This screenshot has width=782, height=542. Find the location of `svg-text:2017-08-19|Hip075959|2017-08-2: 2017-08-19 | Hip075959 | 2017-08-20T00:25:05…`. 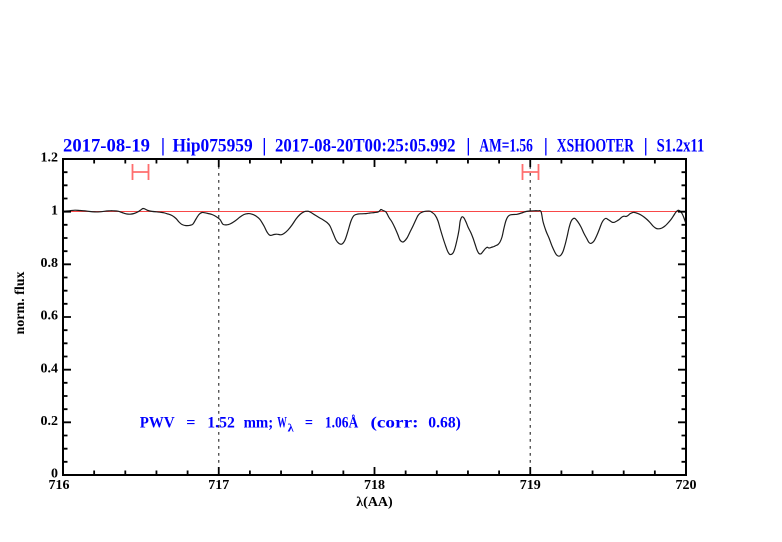

svg-text:2017-08-19|Hip075959|2017-08-2: 2017-08-19 | Hip075959 | 2017-08-20T00:25:05… is located at coordinates (383, 146).